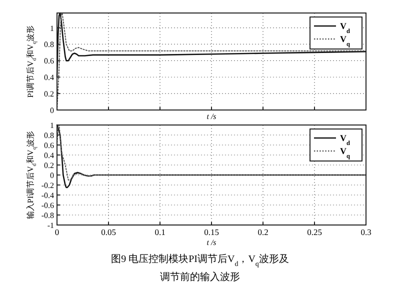  I want to click on y-tick-label: -0.6, so click(47, 205).